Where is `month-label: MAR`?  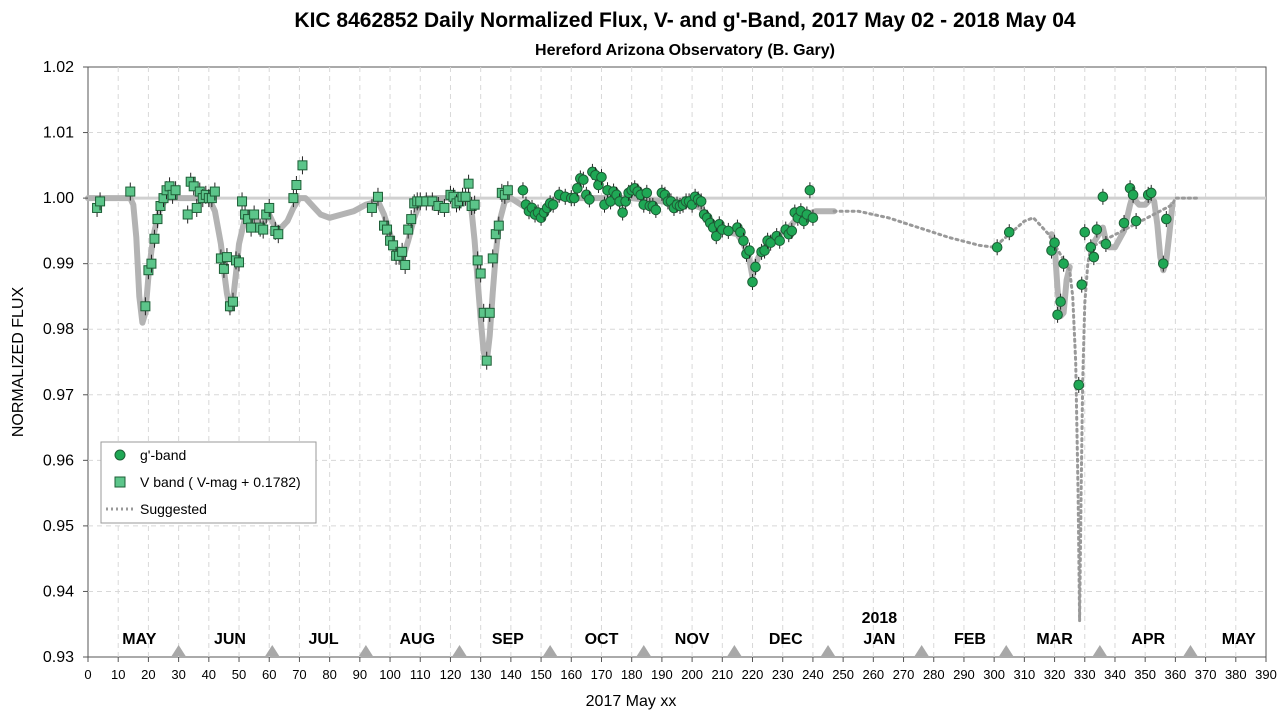
month-label: MAR is located at coordinates (1054, 639).